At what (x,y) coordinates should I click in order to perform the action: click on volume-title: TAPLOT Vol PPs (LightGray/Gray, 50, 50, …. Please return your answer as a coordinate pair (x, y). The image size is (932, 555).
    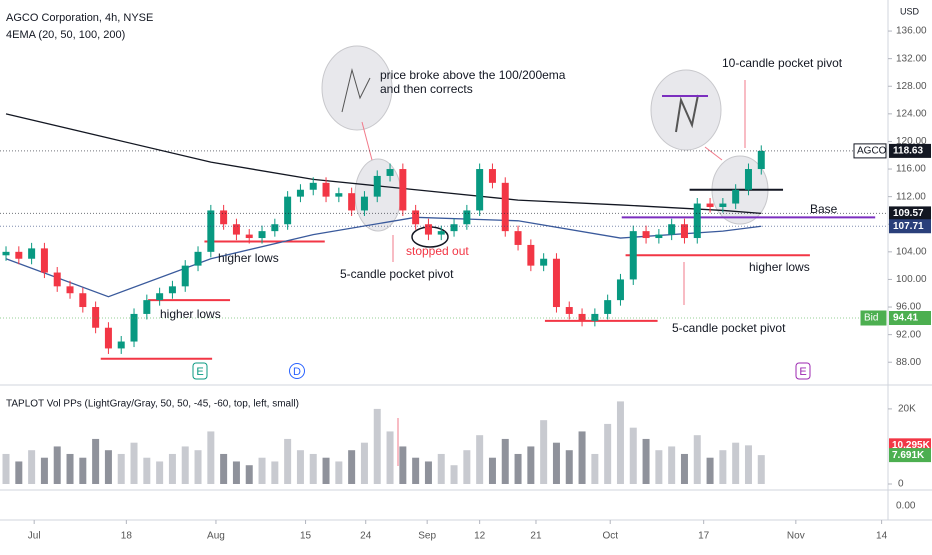
    Looking at the image, I should click on (152, 404).